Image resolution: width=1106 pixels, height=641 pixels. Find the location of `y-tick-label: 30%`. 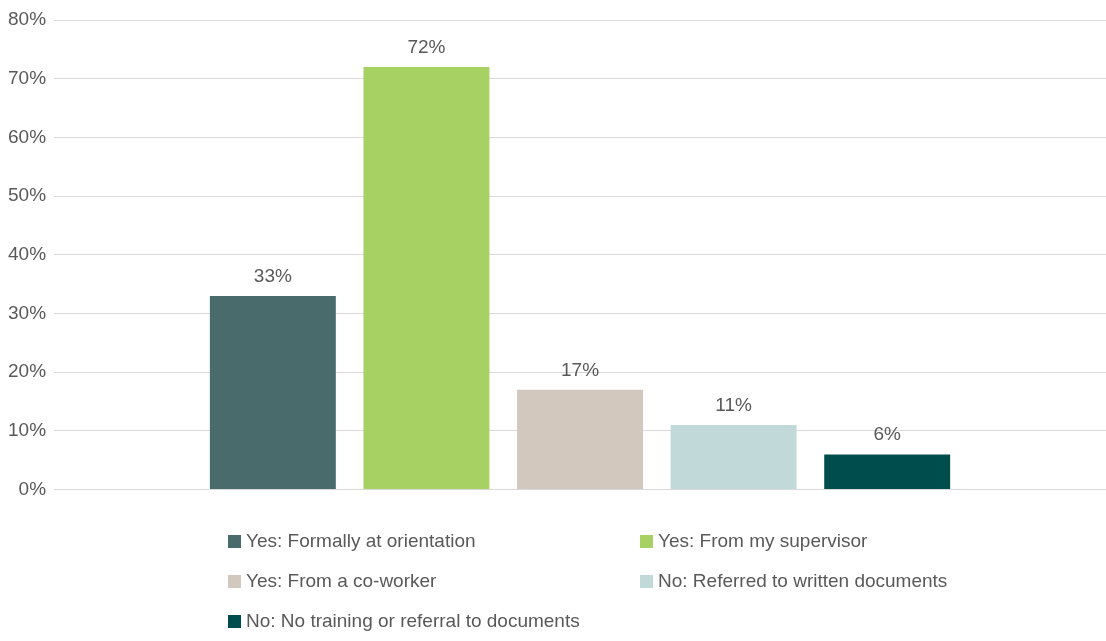

y-tick-label: 30% is located at coordinates (27, 312).